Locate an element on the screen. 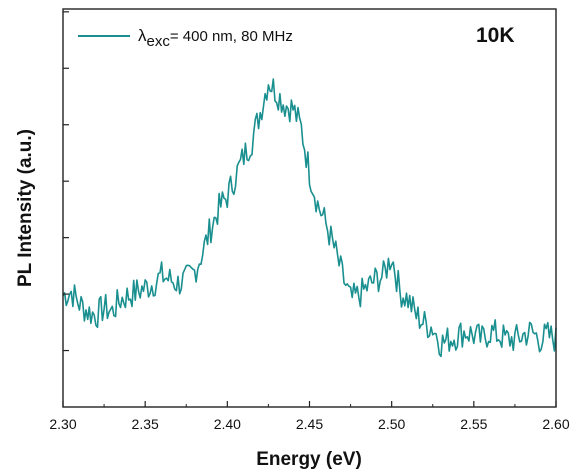 The height and width of the screenshot is (471, 573). x-tick-label: 2.55 is located at coordinates (473, 424).